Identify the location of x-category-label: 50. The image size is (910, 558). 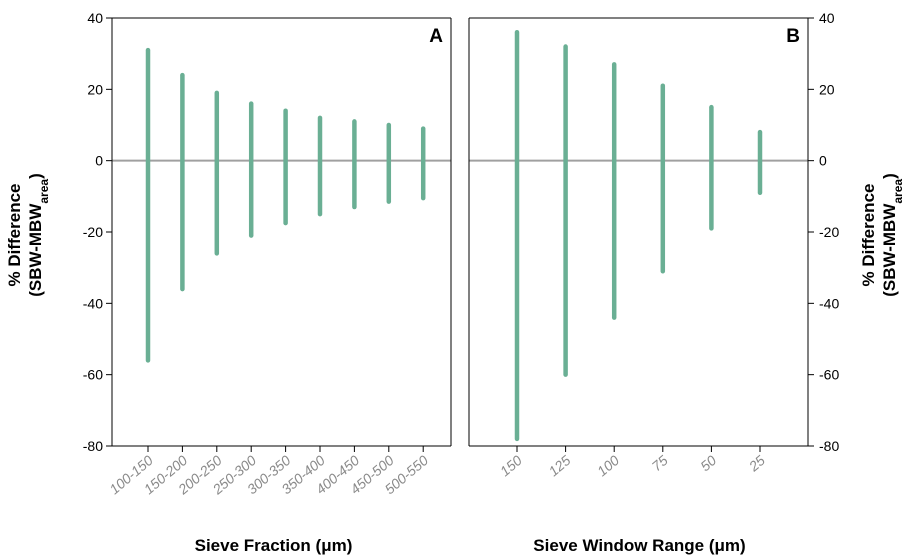
(708, 463).